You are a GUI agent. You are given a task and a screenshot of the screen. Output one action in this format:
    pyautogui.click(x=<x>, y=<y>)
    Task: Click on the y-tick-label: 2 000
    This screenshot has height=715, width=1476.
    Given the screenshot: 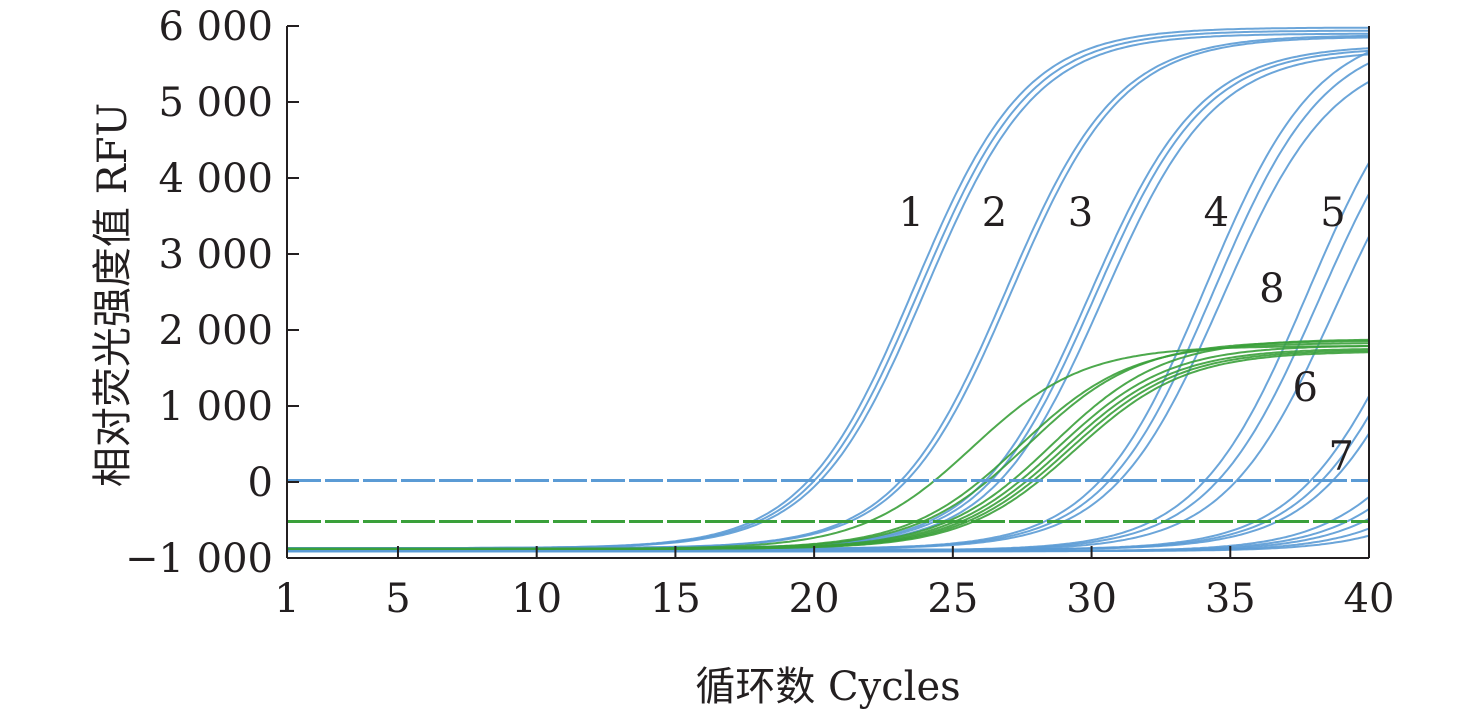 What is the action you would take?
    pyautogui.click(x=215, y=331)
    